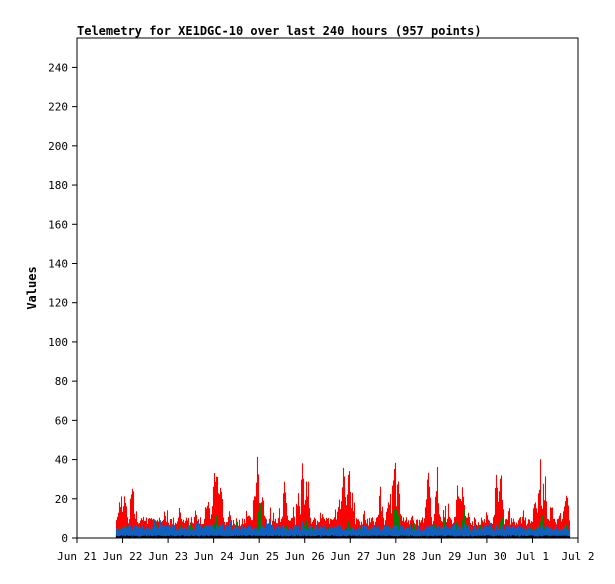 The height and width of the screenshot is (584, 615). What do you see at coordinates (58, 303) in the screenshot?
I see `y-tick-label: 120` at bounding box center [58, 303].